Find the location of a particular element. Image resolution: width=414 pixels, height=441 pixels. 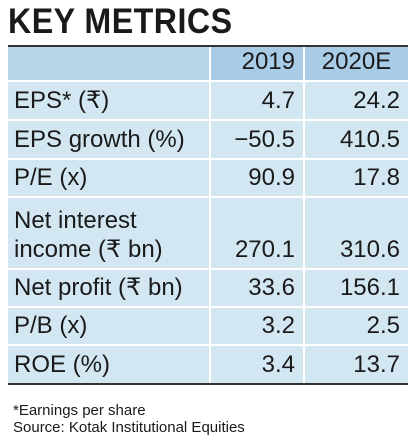

table-row: ROE (%) 3.4 13.7 is located at coordinates (208, 365).